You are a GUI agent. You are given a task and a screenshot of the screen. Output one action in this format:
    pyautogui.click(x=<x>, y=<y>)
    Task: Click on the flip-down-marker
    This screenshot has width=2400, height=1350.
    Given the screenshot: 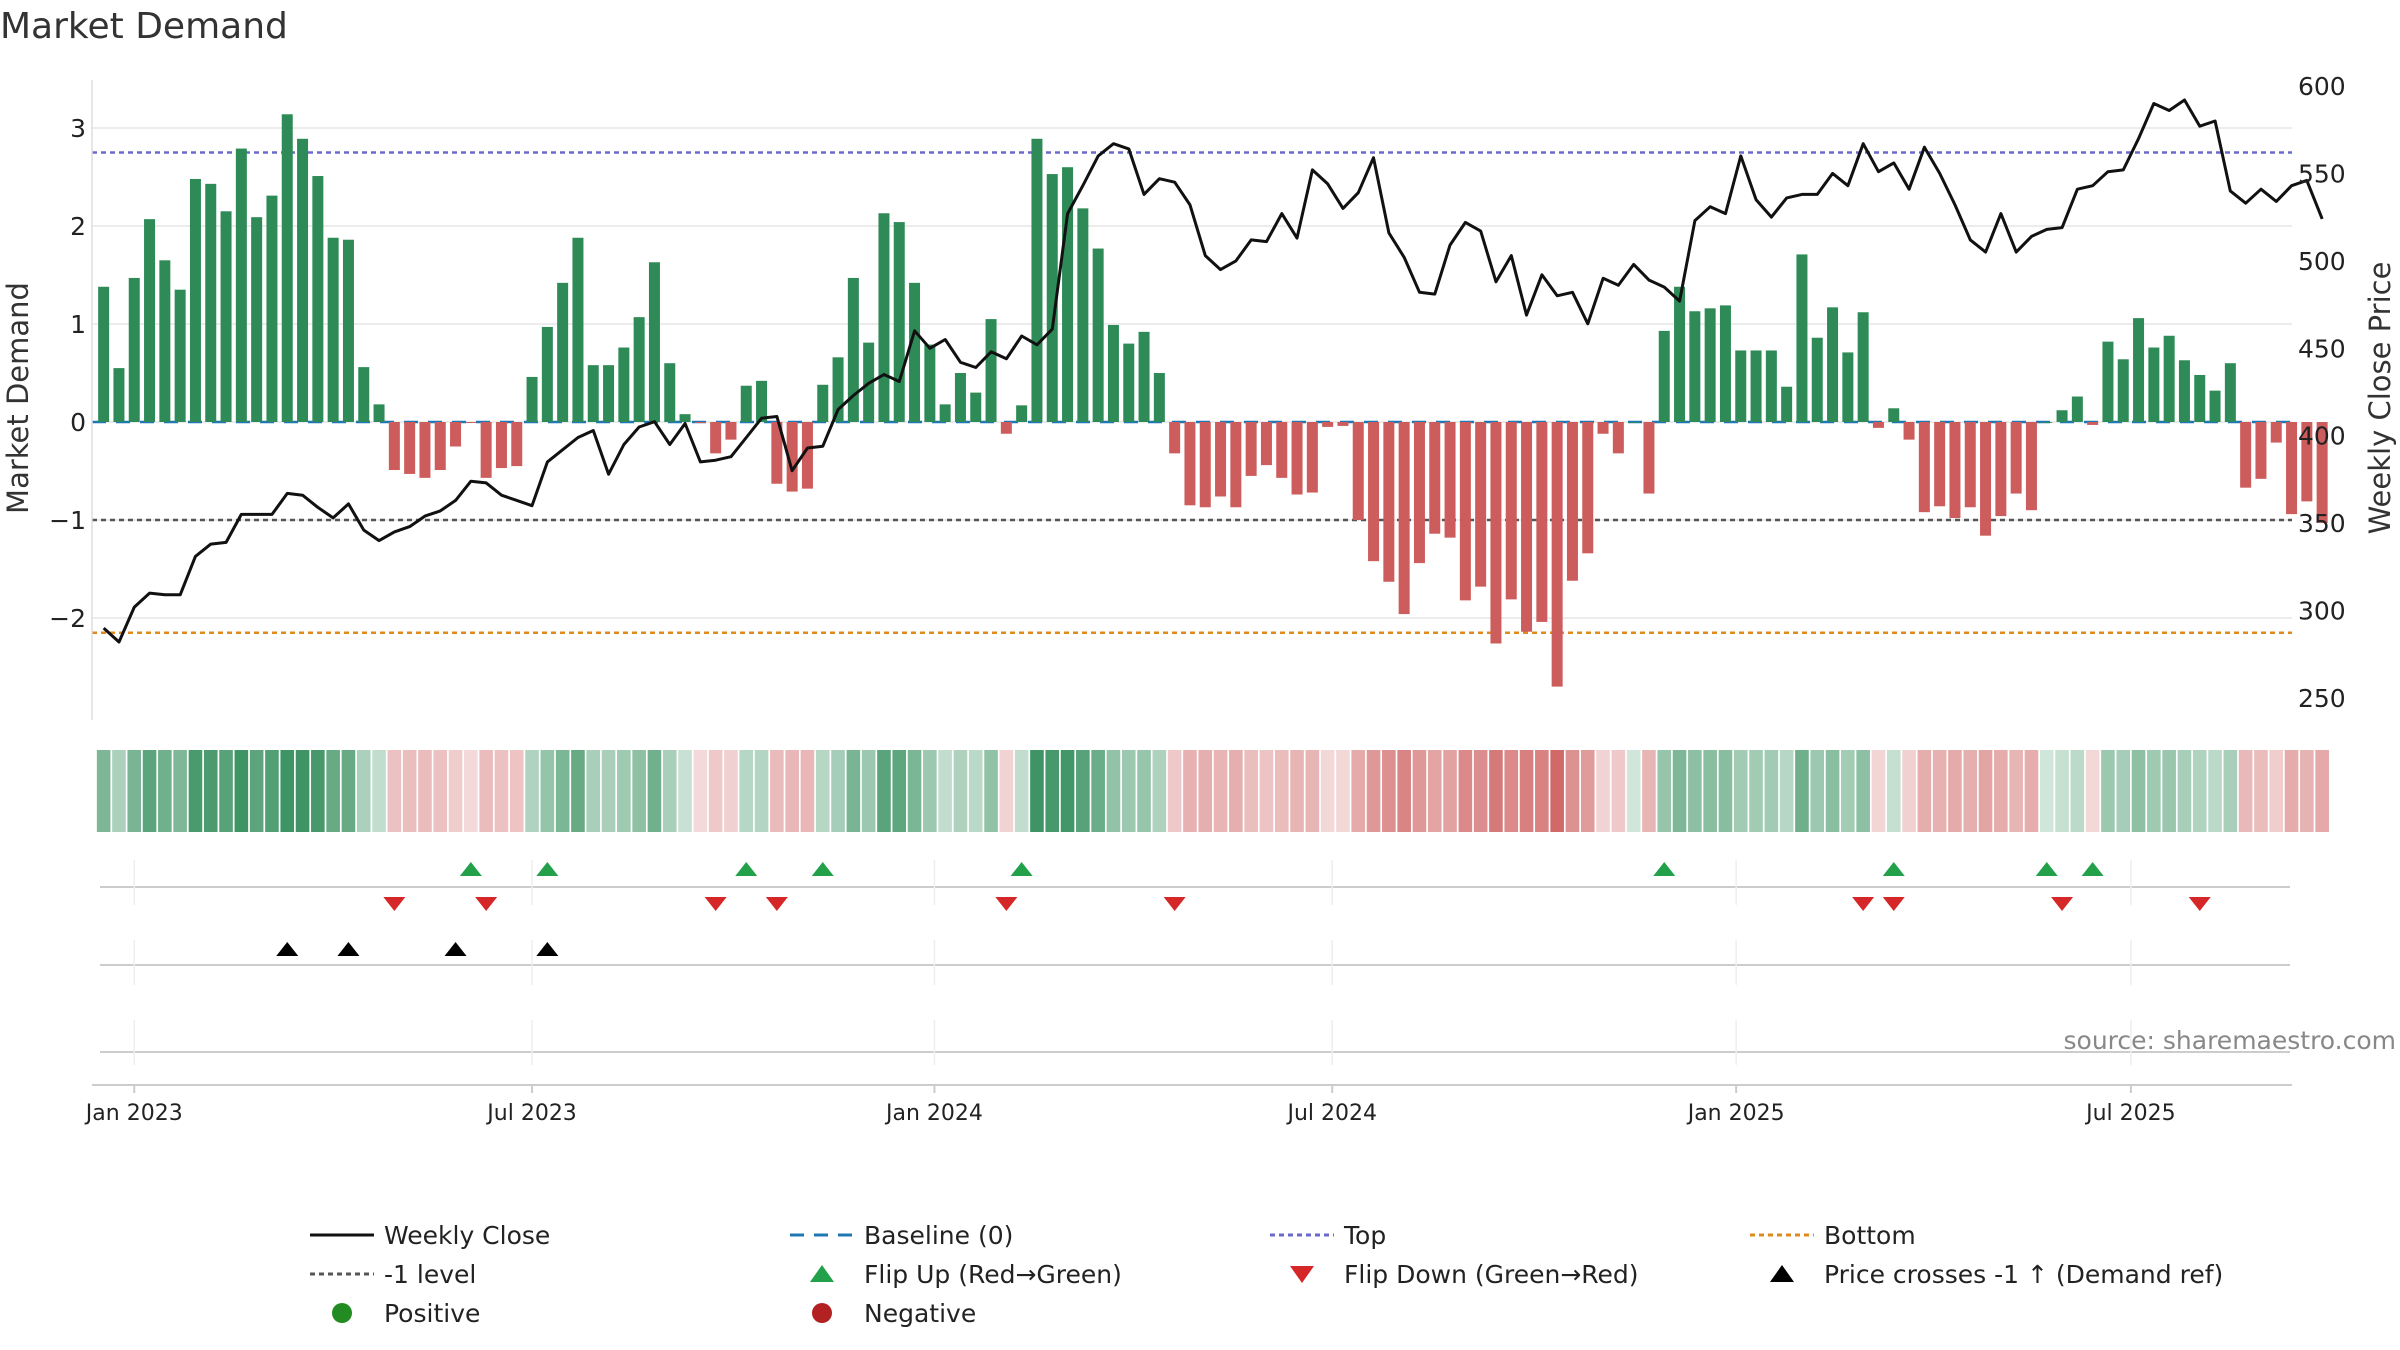 What is the action you would take?
    pyautogui.click(x=1006, y=904)
    